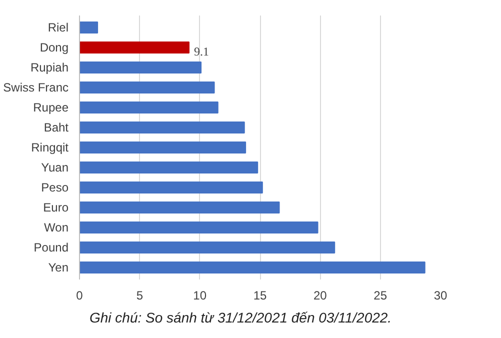 This screenshot has width=501, height=338. What do you see at coordinates (140, 295) in the screenshot?
I see `x-tick-label: 5` at bounding box center [140, 295].